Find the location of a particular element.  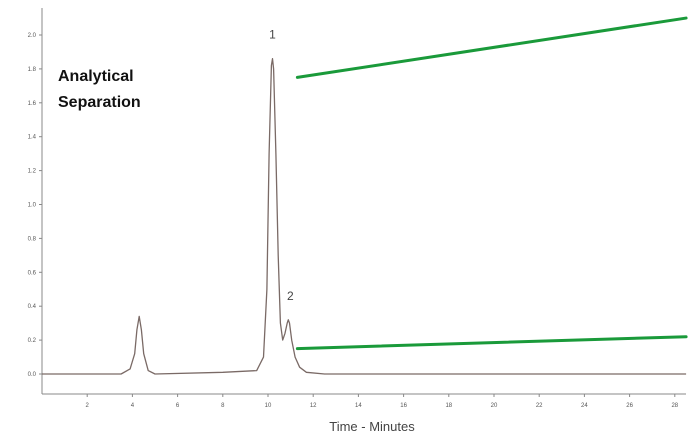

y-tick-label: 0.0 is located at coordinates (32, 375).